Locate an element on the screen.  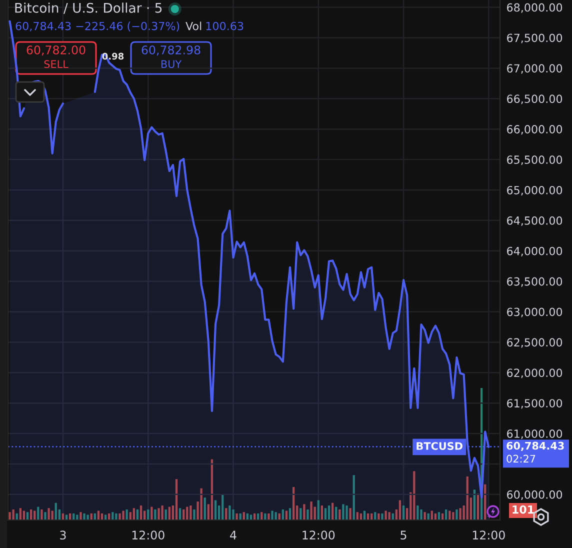
text: 101 is located at coordinates (523, 509).